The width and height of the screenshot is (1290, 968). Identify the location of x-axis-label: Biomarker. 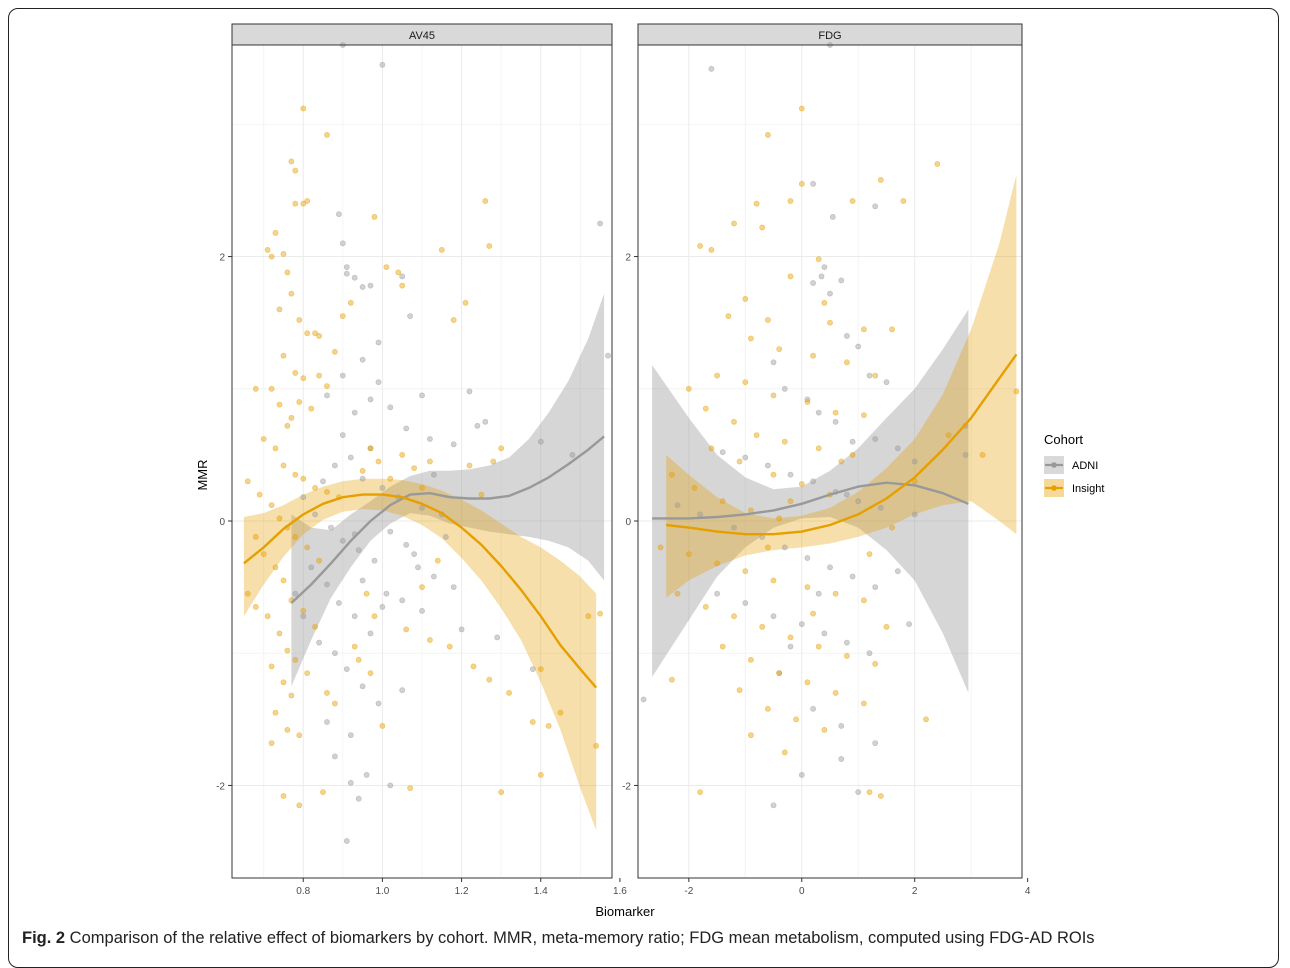
(625, 911).